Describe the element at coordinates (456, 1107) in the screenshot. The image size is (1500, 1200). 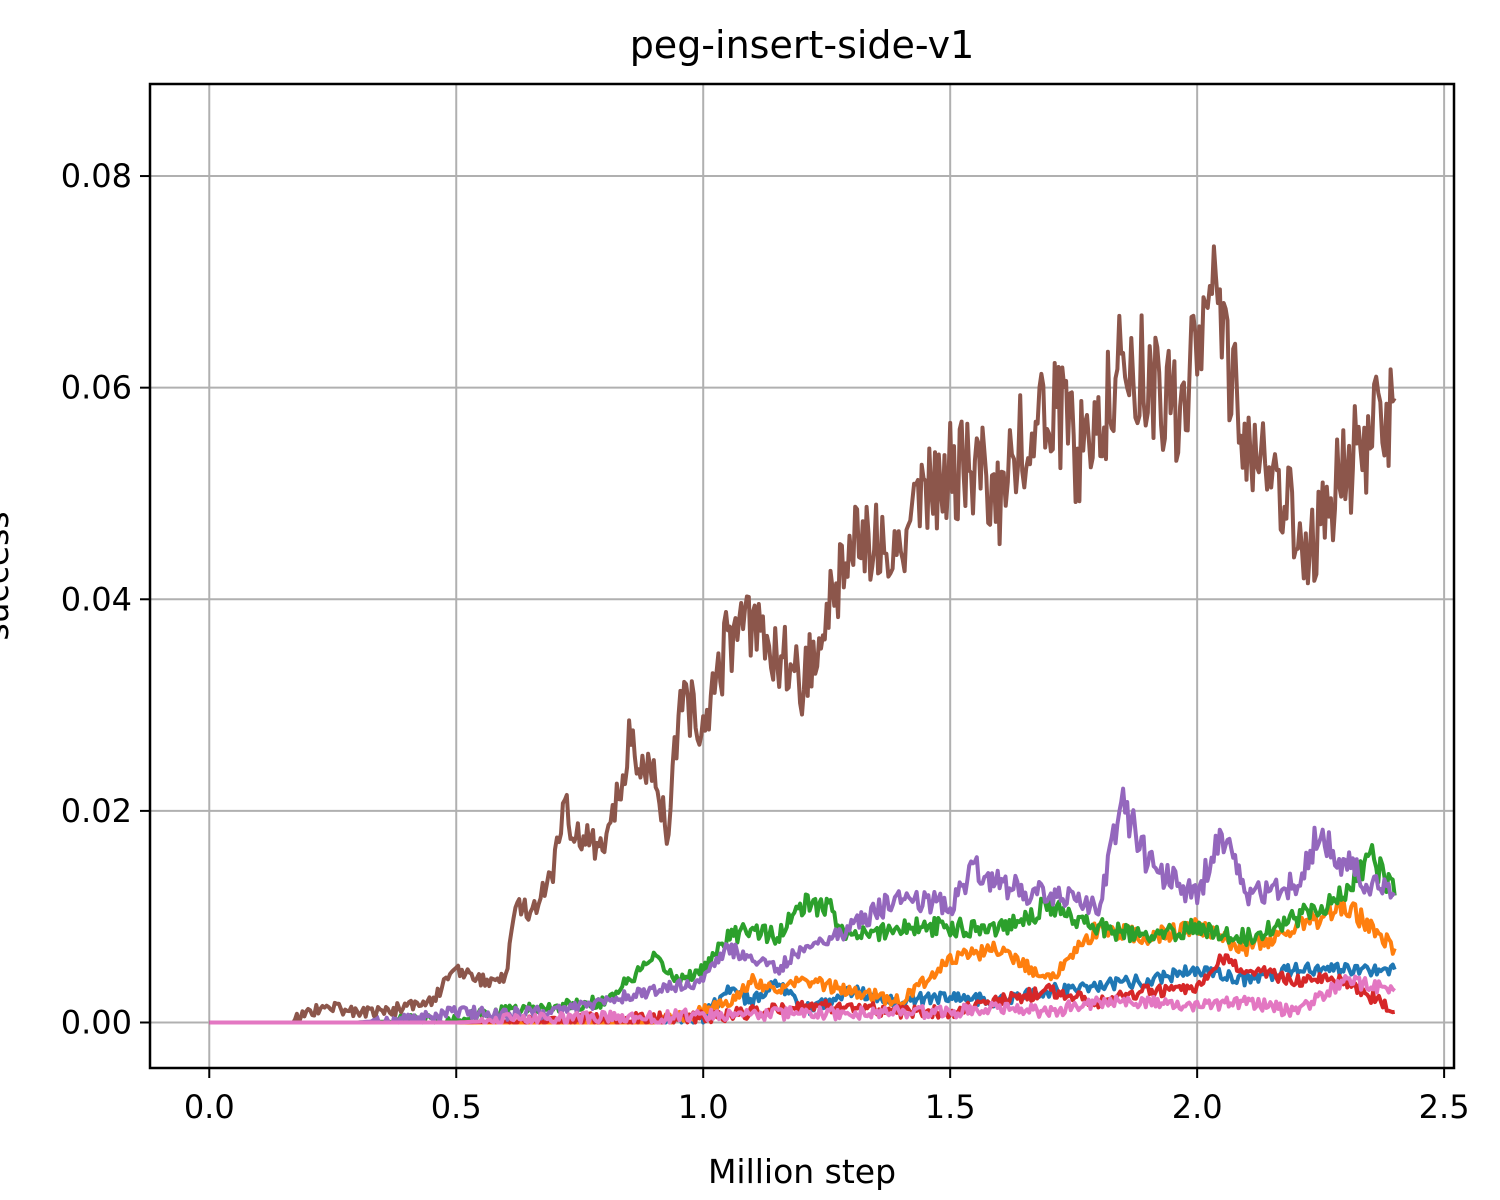
I see `x-tick-label: 0.5` at that location.